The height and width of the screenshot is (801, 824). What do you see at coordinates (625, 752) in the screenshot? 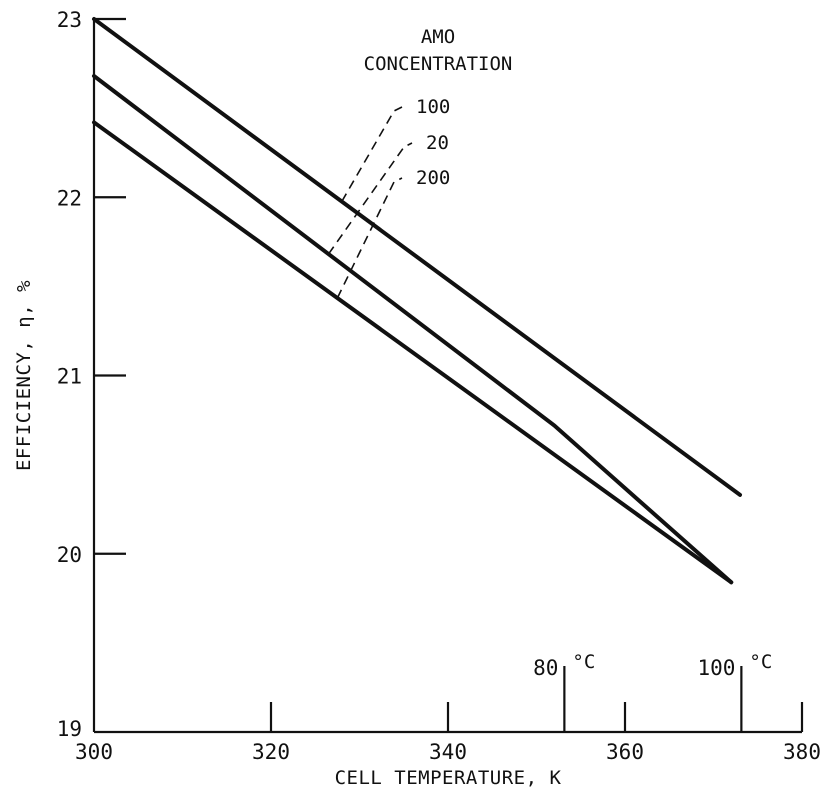
I see `x-tick-label-360: 360` at bounding box center [625, 752].